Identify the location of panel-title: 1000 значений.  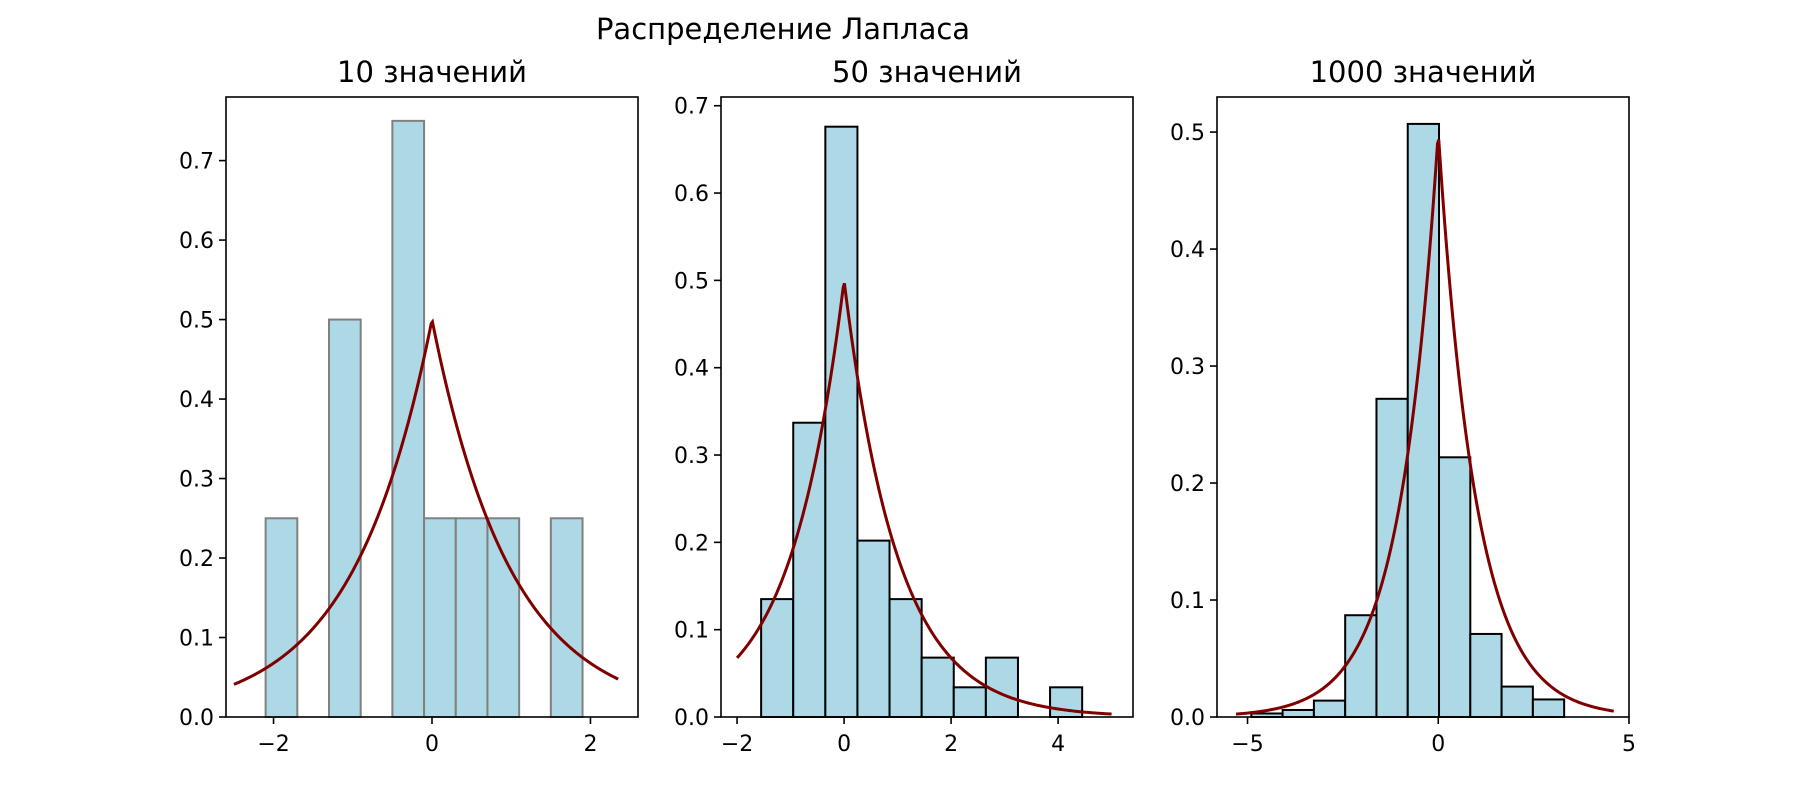
(1423, 72).